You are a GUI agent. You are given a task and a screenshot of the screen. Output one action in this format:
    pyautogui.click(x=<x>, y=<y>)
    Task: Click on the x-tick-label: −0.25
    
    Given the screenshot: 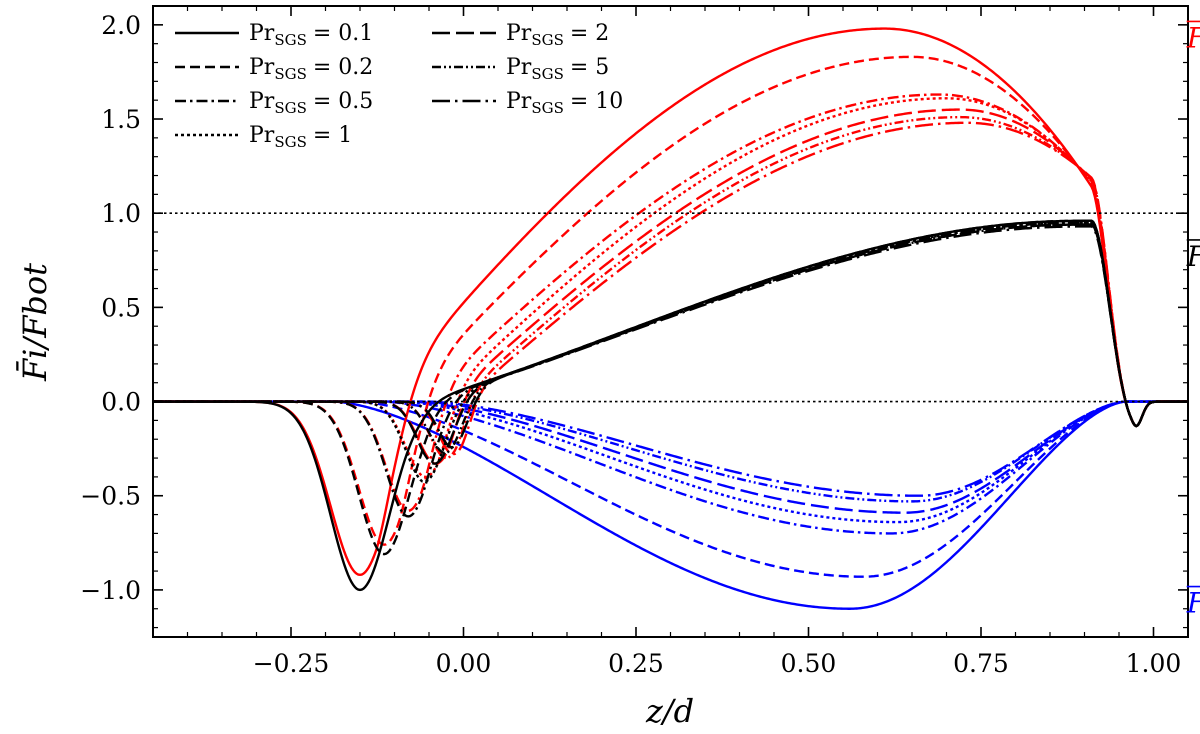 What is the action you would take?
    pyautogui.click(x=291, y=663)
    